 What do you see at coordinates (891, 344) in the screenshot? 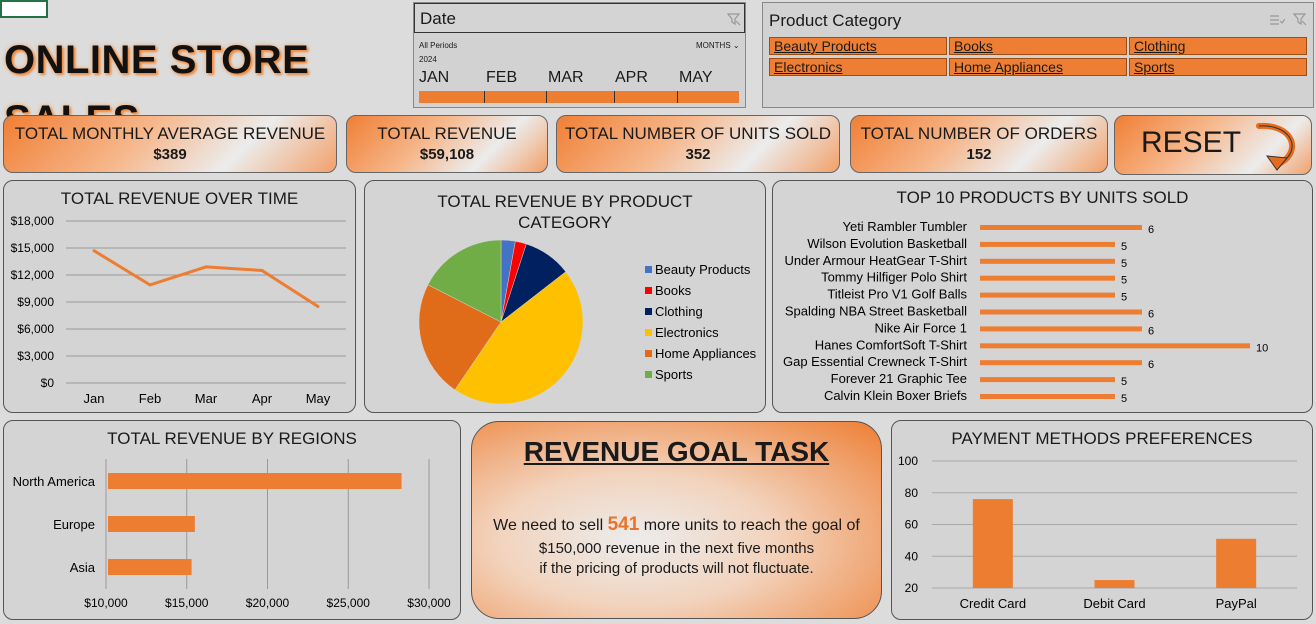
I see `product-label: Hanes ComfortSoft T-Shirt` at bounding box center [891, 344].